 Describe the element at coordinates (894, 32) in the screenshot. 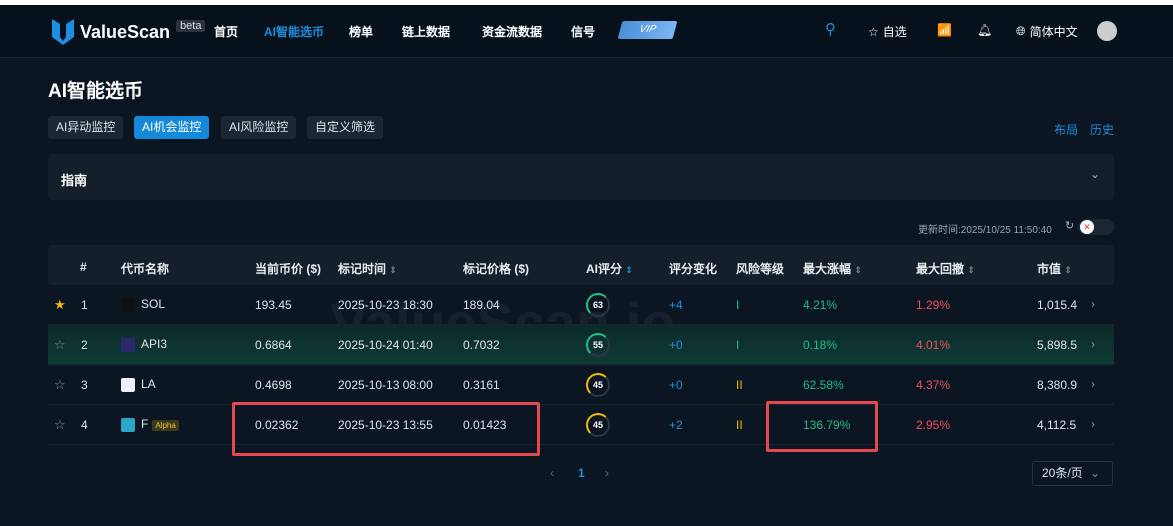

I see `watchlist-label: 自选` at that location.